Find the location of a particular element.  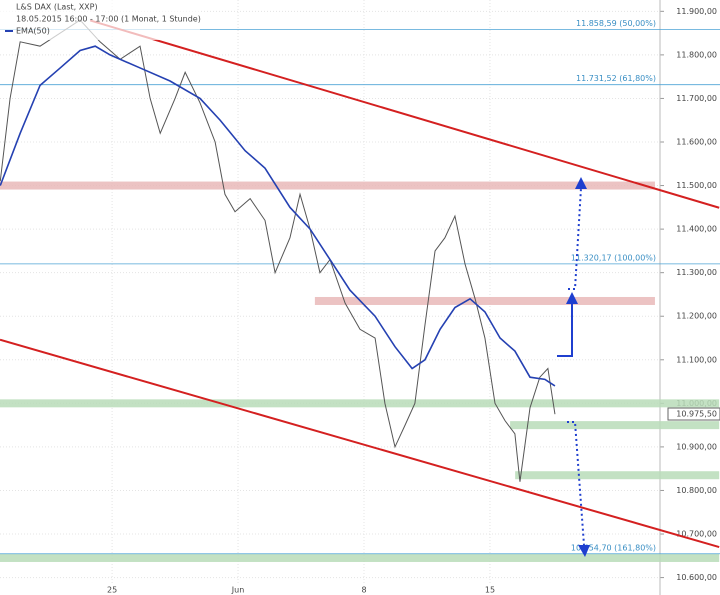

y-tick-label: 11.900,00 is located at coordinates (696, 11).